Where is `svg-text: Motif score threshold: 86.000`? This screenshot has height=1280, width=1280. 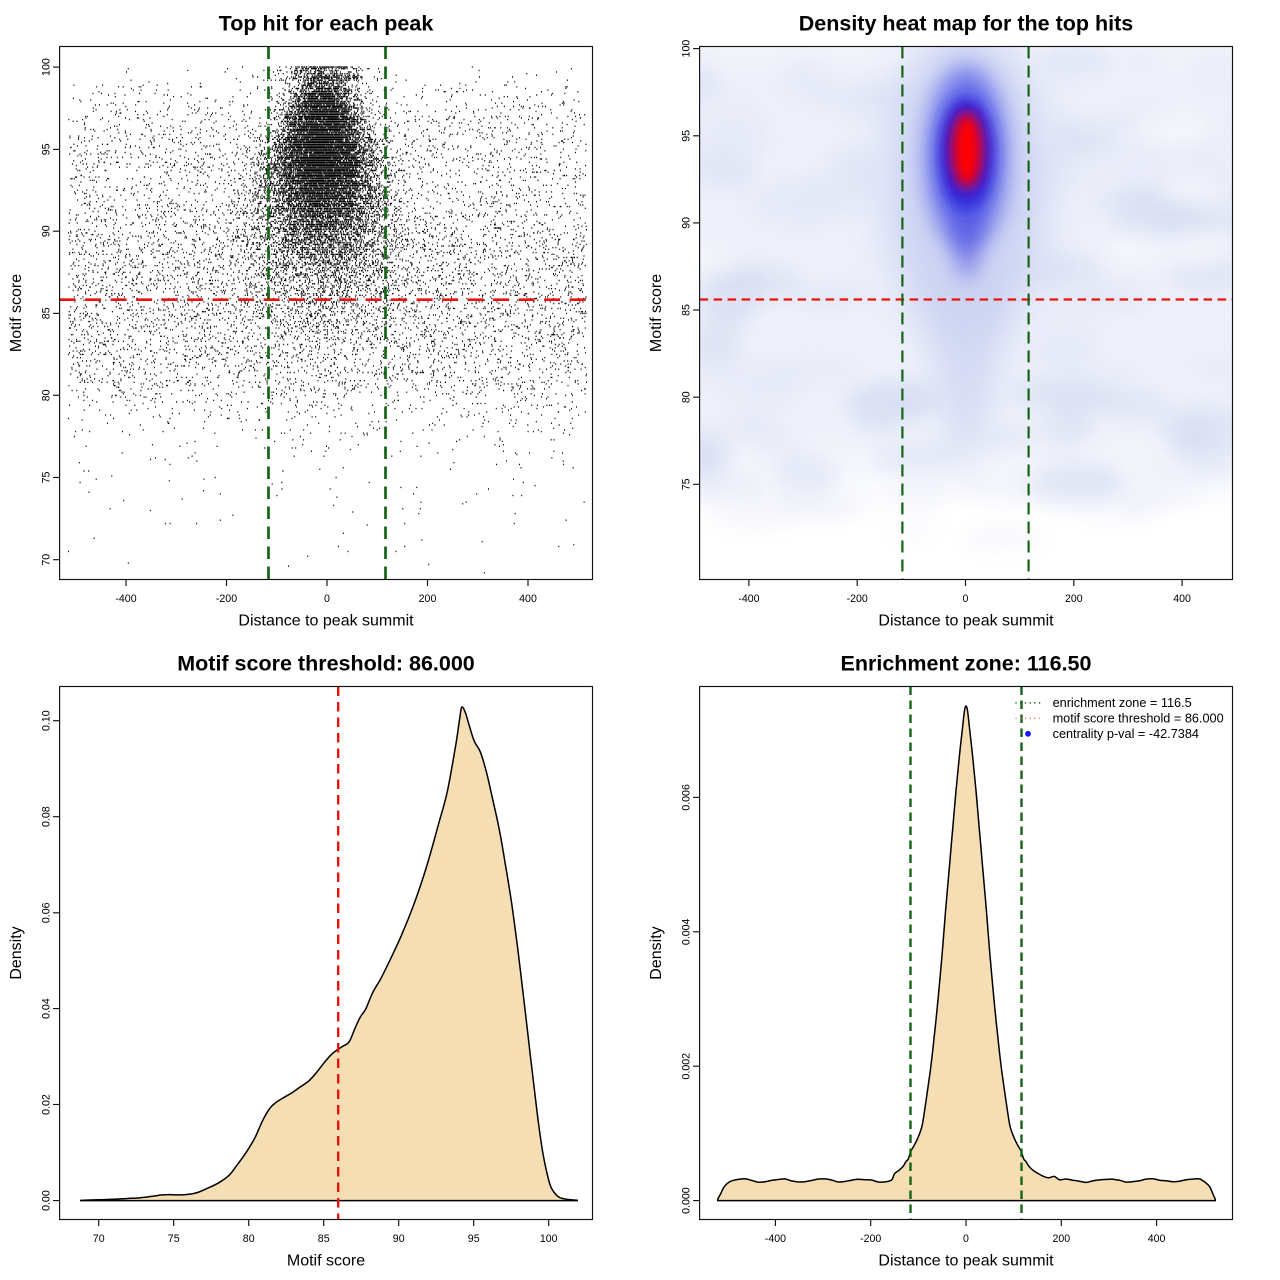
svg-text: Motif score threshold: 86.000 is located at coordinates (326, 664).